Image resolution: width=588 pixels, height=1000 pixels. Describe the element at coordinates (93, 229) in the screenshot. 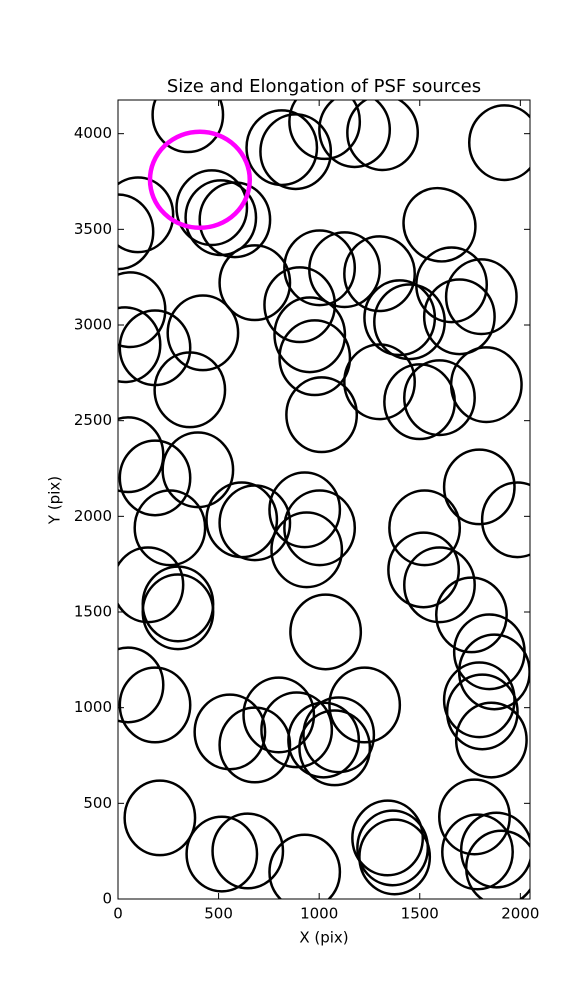

I see `y-tick-label: 3500` at that location.